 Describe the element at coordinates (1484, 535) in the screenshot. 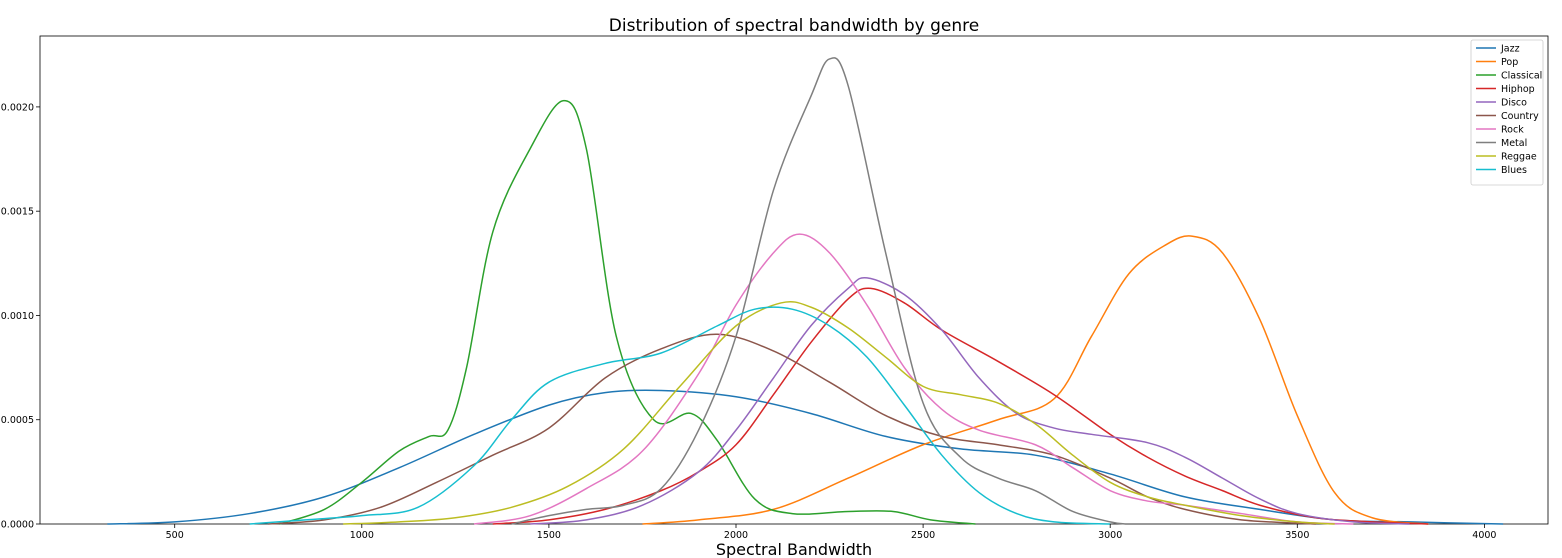

I see `x-tick-label: 4000` at that location.